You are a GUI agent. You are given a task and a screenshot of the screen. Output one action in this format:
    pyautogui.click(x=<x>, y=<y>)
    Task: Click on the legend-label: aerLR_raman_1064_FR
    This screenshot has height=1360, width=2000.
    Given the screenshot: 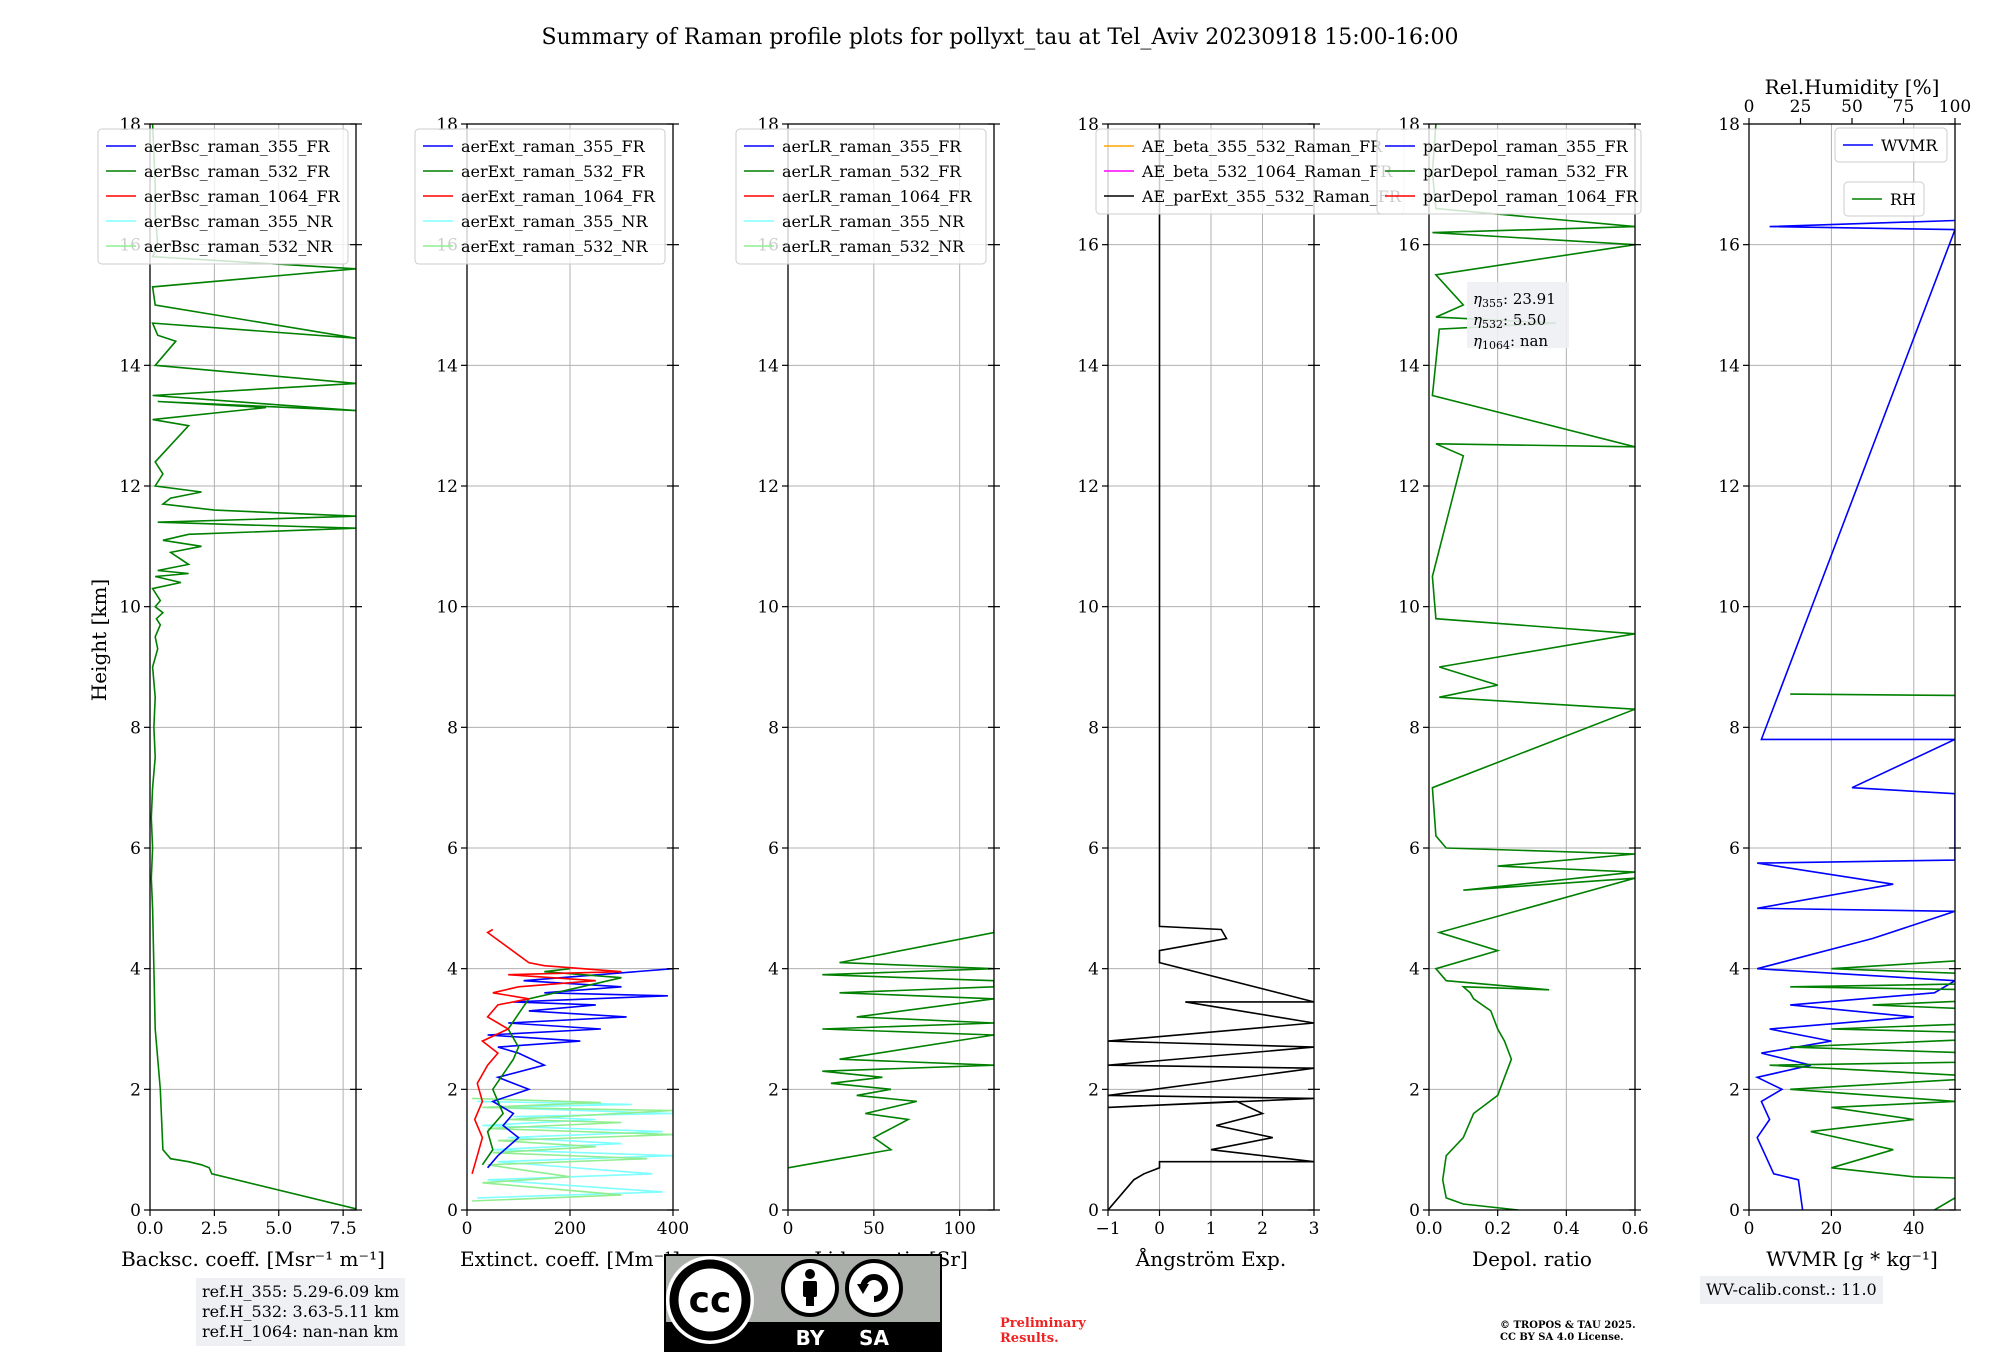 What is the action you would take?
    pyautogui.click(x=877, y=196)
    